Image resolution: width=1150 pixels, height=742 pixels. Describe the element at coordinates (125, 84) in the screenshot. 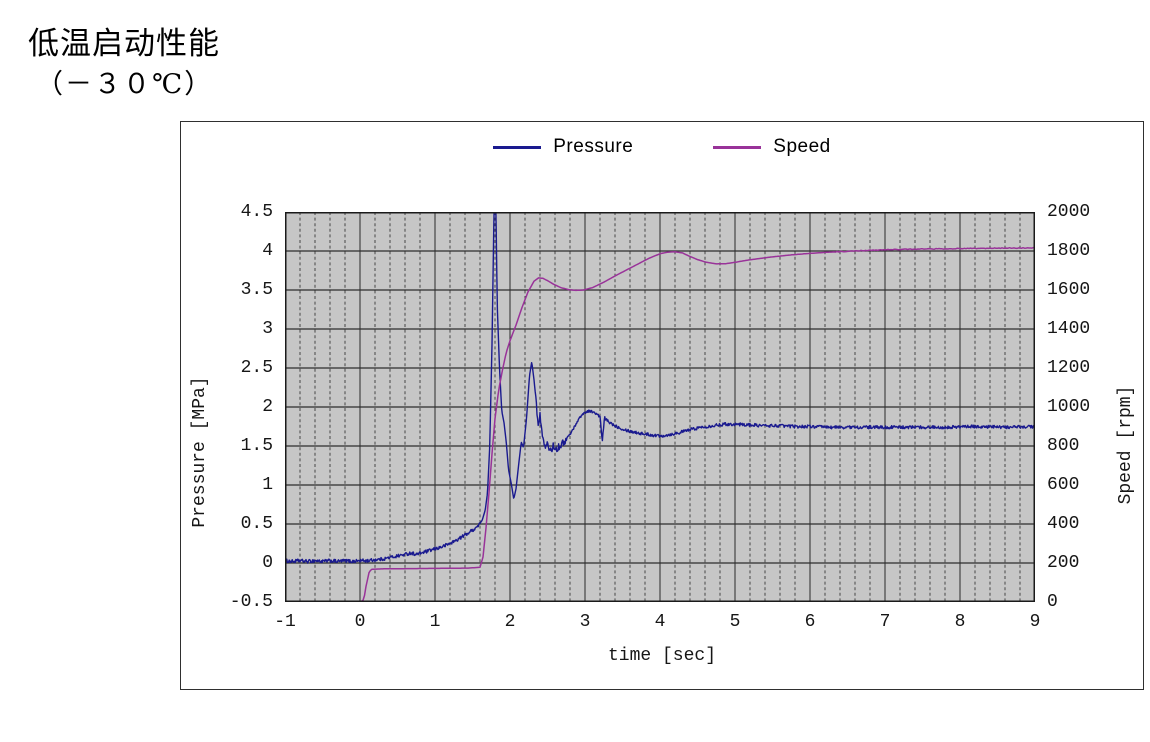

I see `page-subtitle: （－３０℃）` at that location.